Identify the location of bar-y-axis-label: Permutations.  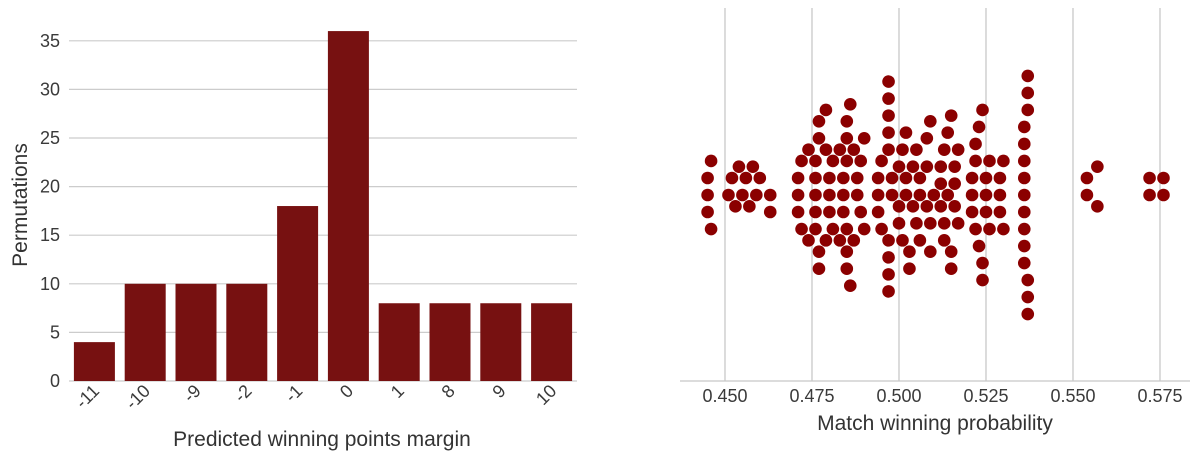
(20, 205).